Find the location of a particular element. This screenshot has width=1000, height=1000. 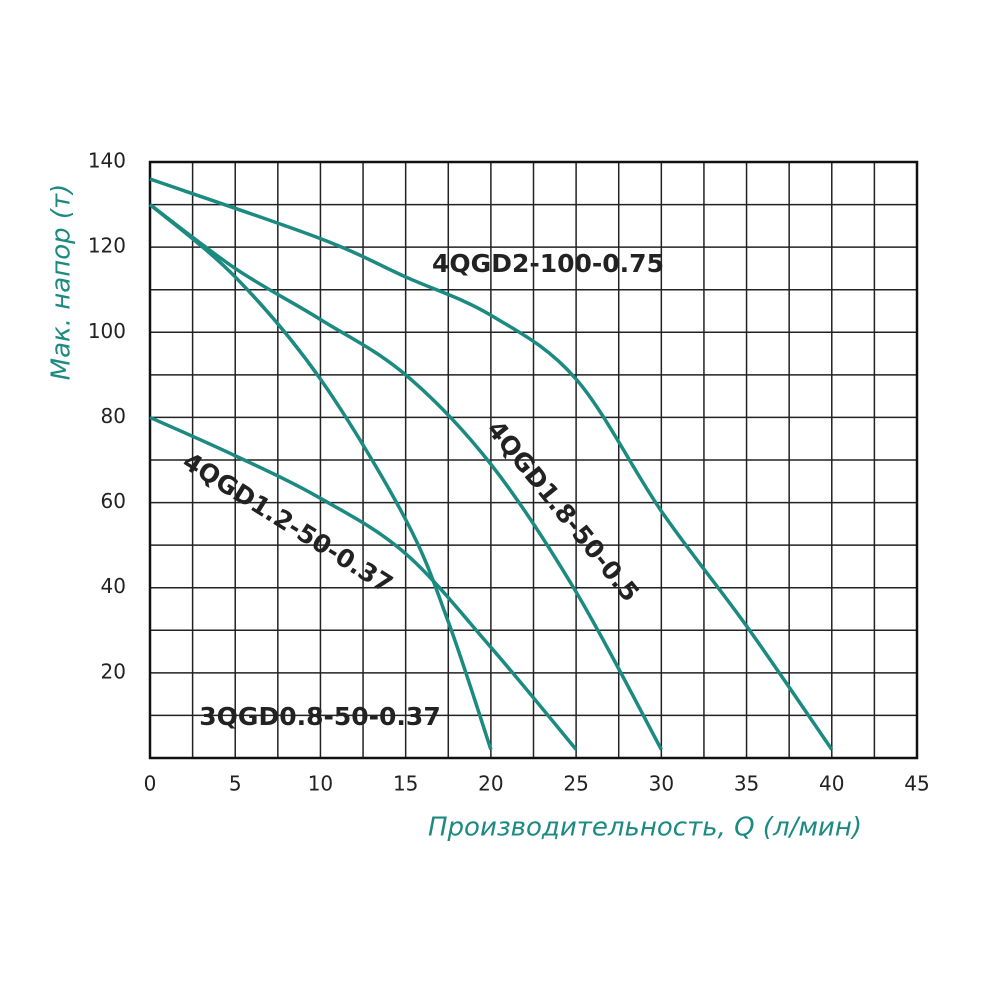

y-tick-label: 20 is located at coordinates (113, 671).